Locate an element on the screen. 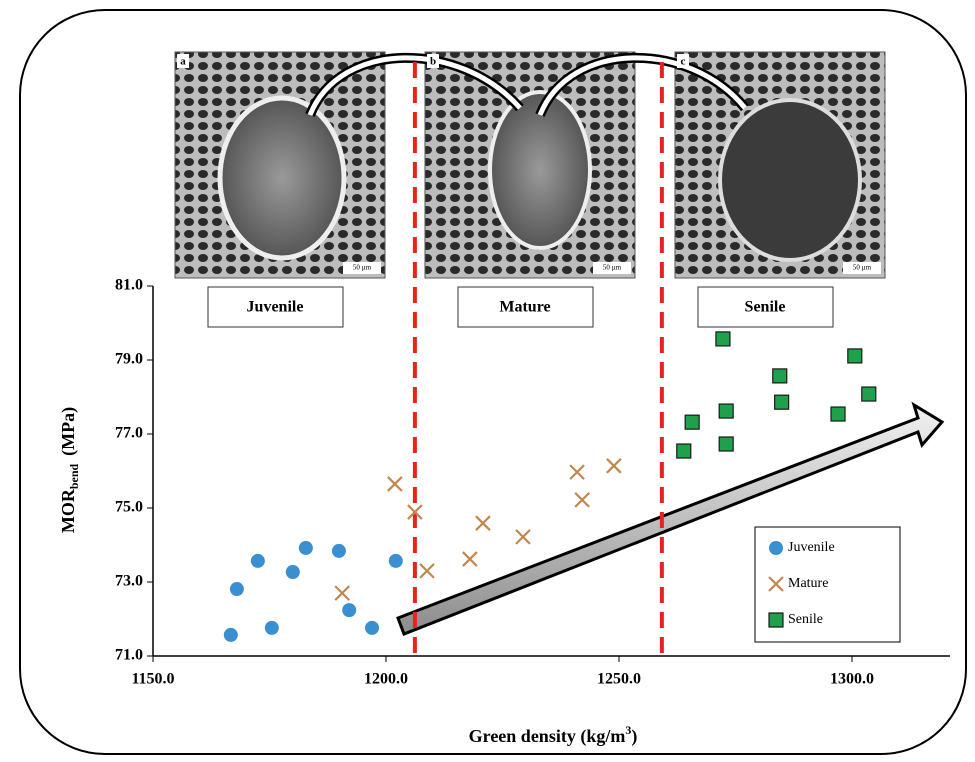 This screenshot has width=975, height=762. y-axis-label-text: MOR is located at coordinates (68, 510).